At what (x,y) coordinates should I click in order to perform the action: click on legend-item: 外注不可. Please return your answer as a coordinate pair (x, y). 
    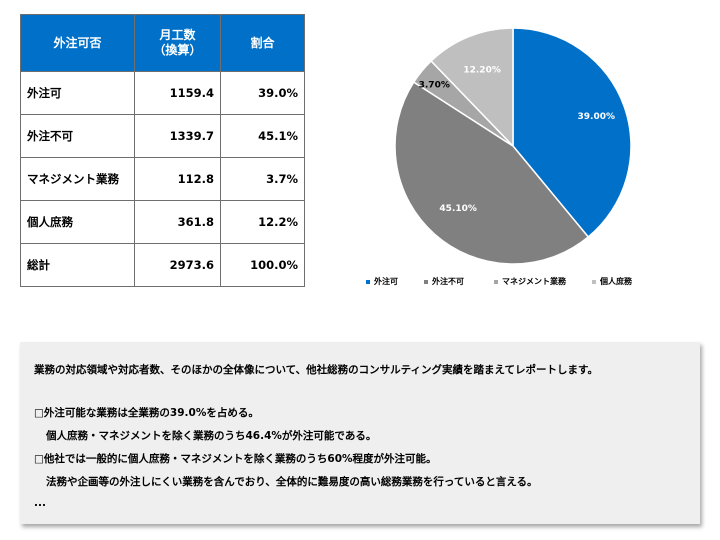
    Looking at the image, I should click on (444, 281).